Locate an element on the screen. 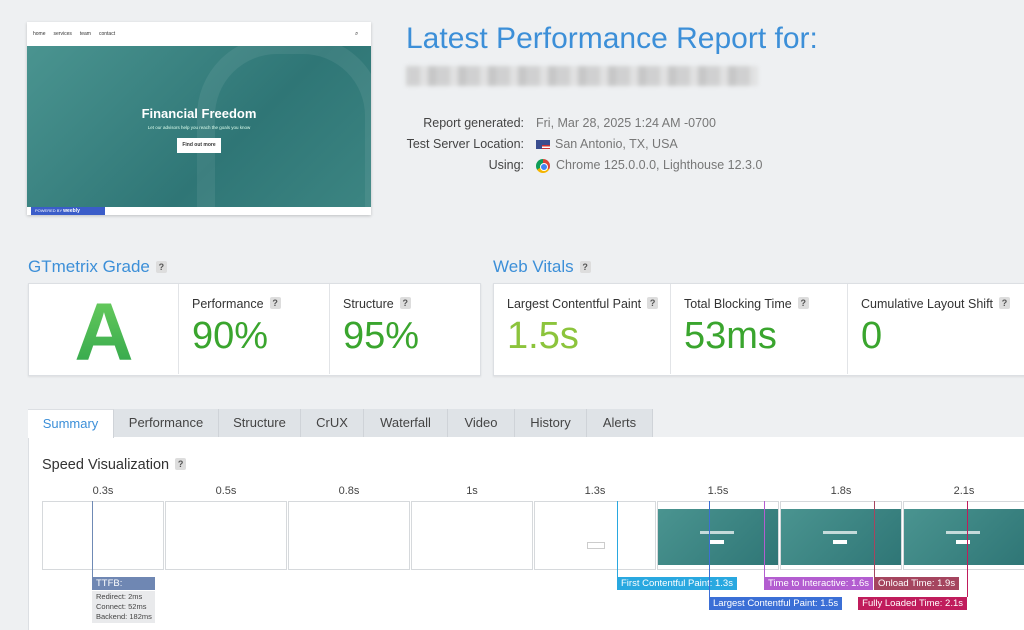  timestamp: 1s is located at coordinates (472, 491).